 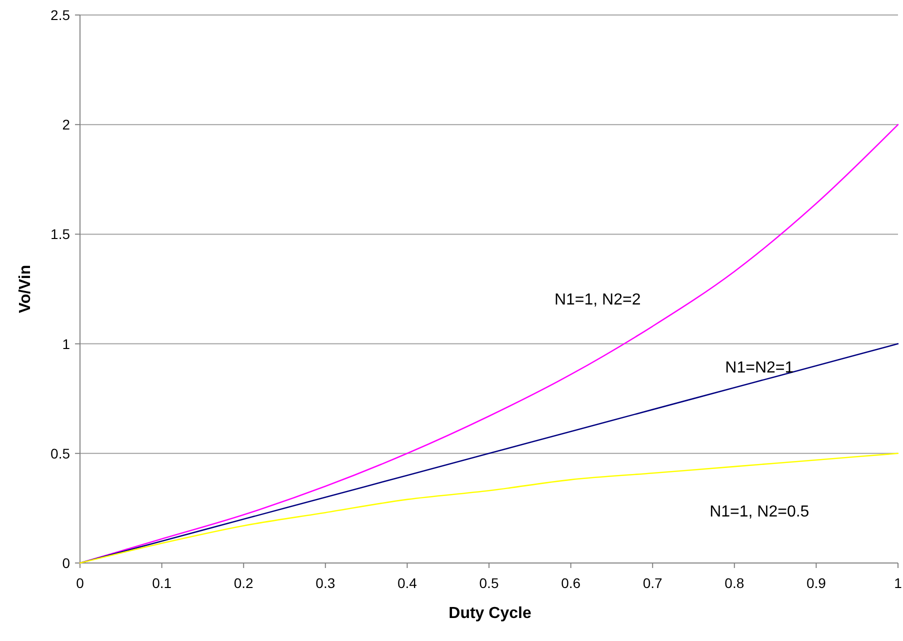 What do you see at coordinates (80, 583) in the screenshot?
I see `x-tick-label: 0` at bounding box center [80, 583].